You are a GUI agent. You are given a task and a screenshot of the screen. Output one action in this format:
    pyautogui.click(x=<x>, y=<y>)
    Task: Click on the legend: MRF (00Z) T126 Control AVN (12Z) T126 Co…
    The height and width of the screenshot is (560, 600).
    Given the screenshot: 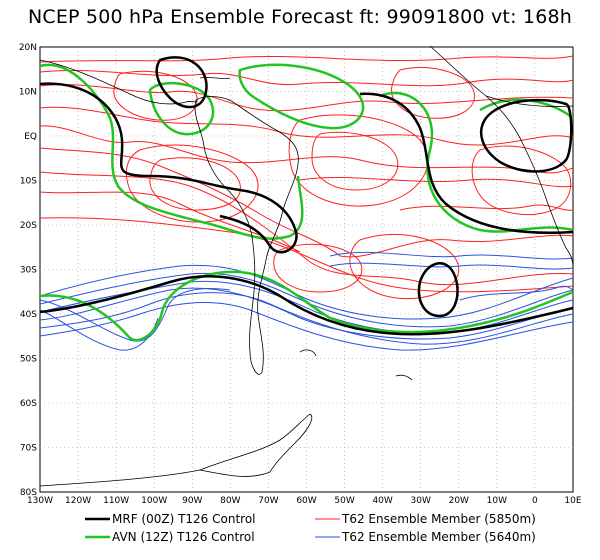 What is the action you would take?
    pyautogui.click(x=310, y=528)
    